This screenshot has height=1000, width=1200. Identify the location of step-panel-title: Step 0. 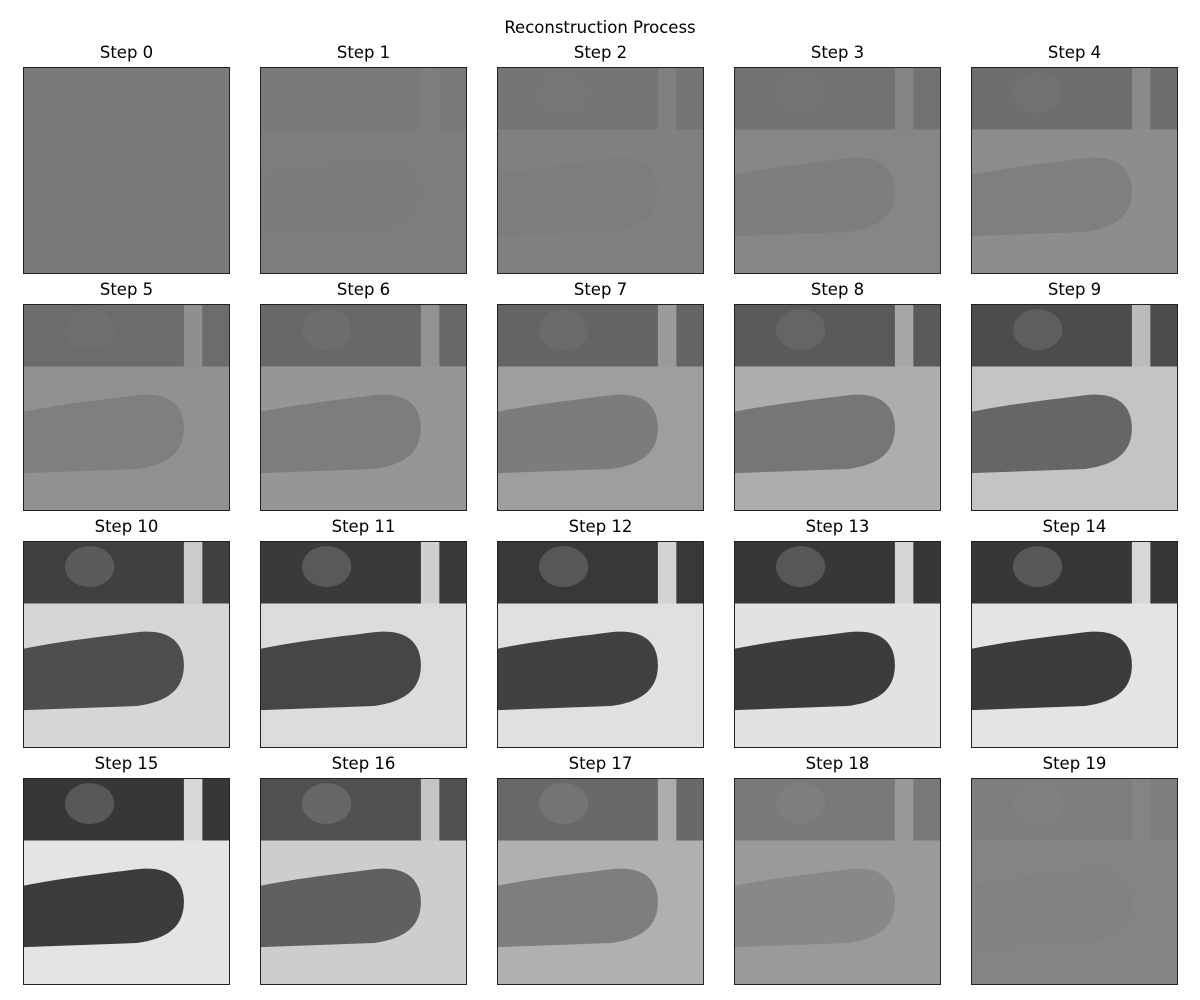
(126, 53).